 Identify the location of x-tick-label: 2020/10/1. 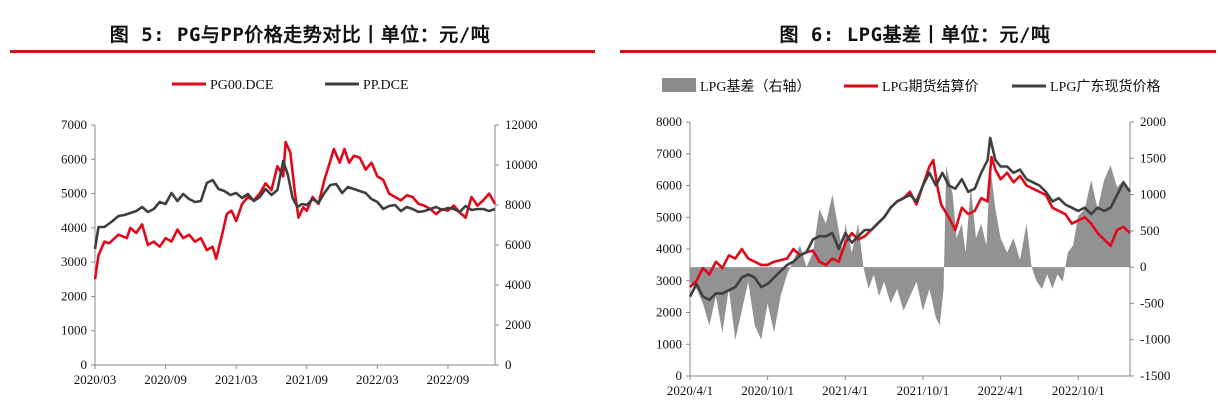
(767, 390).